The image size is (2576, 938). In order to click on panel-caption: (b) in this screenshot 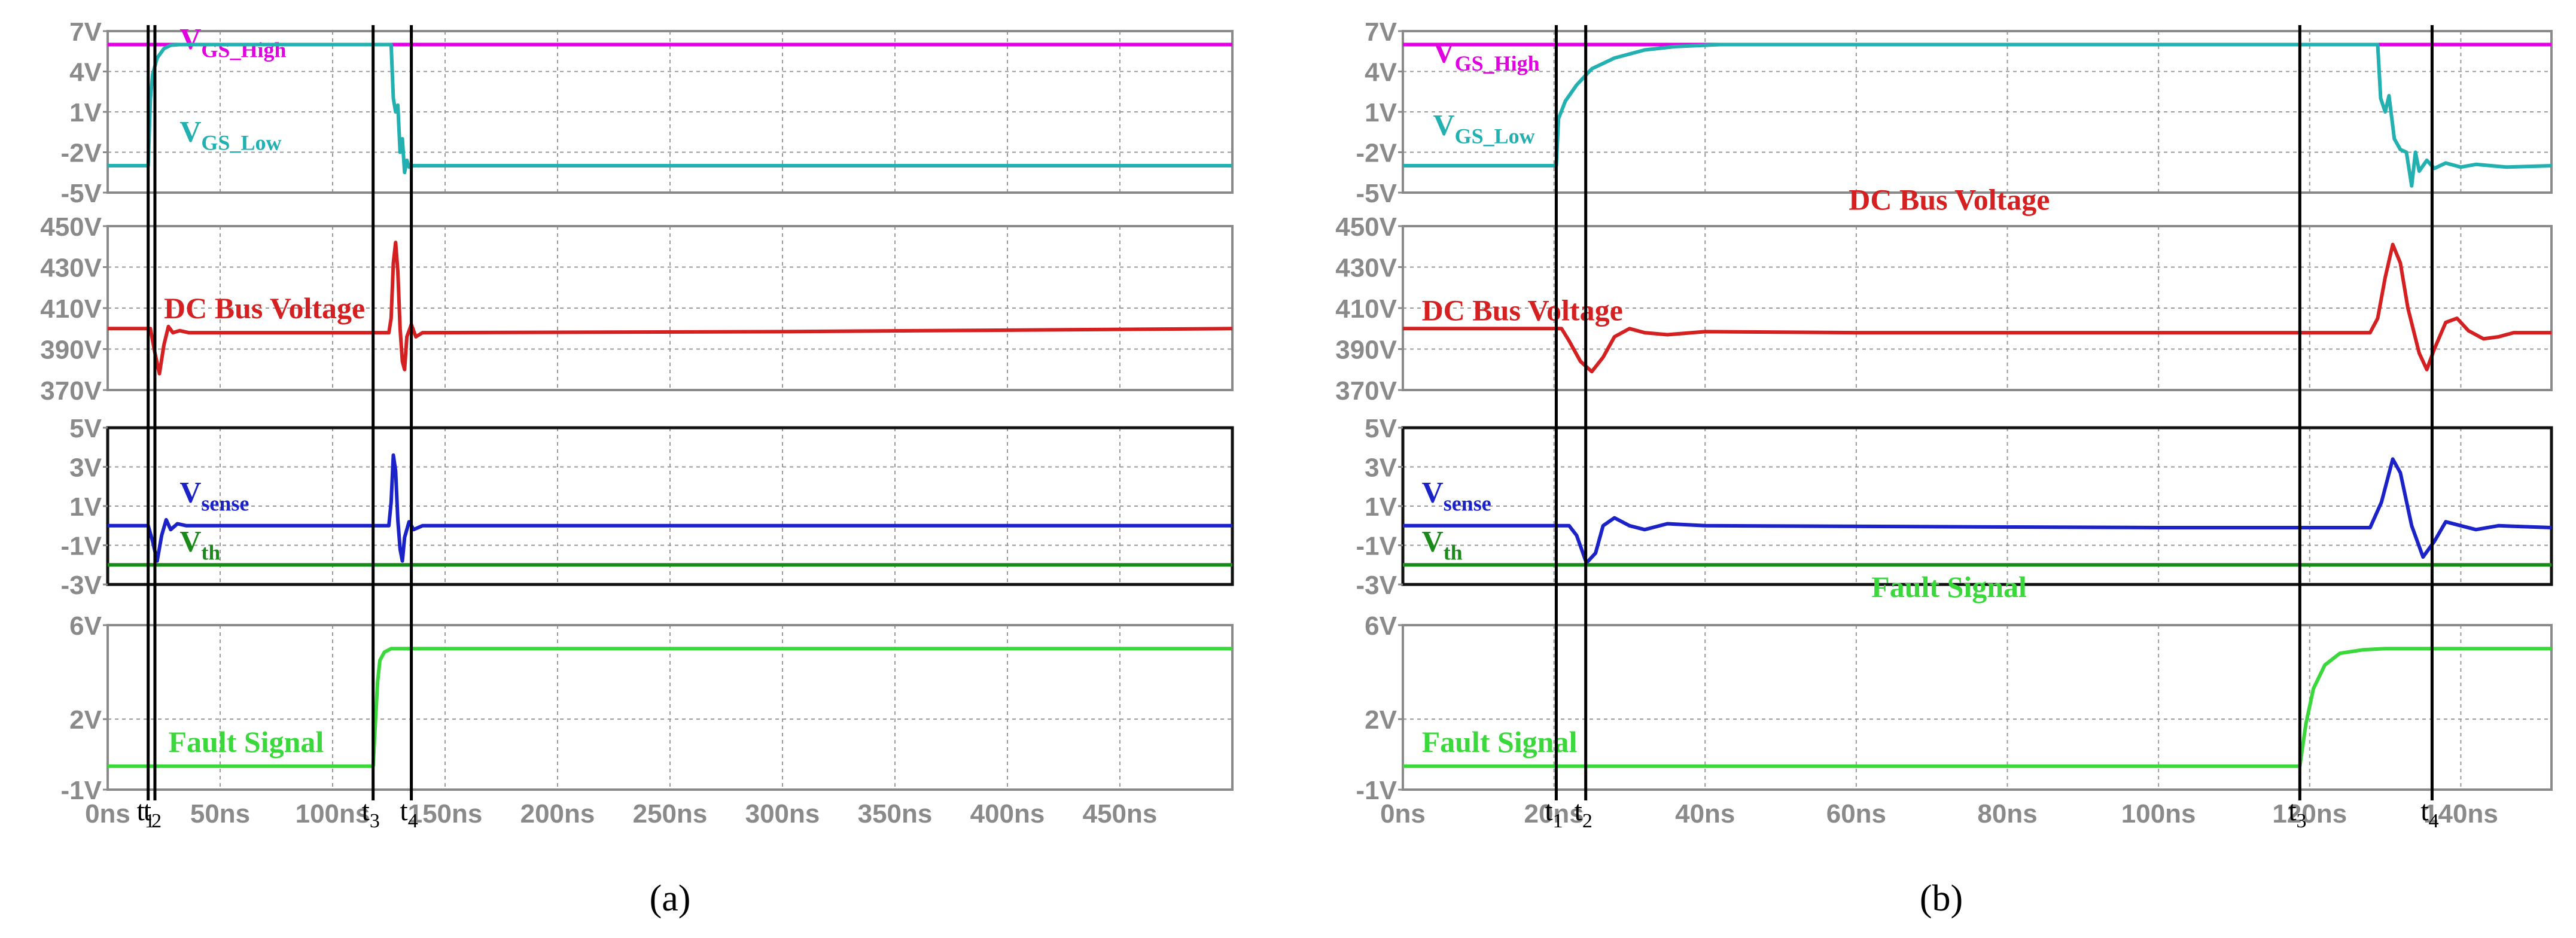, I will do `click(1941, 898)`.